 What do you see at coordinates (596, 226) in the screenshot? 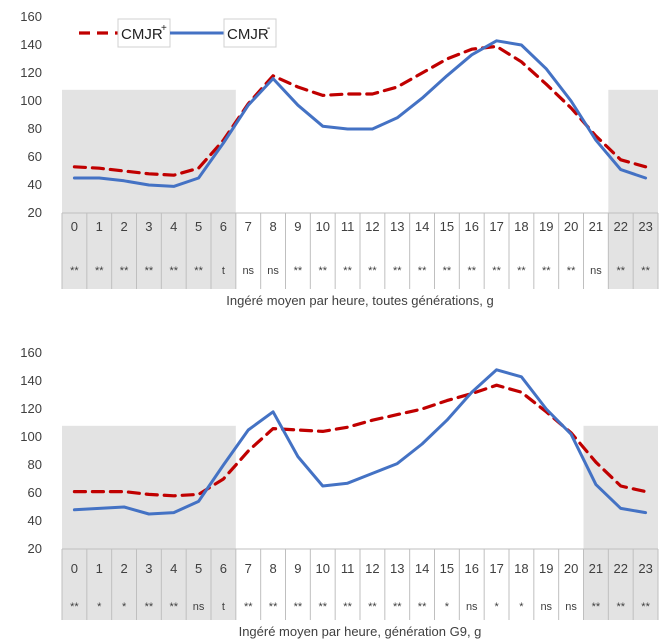
I see `hour-label: 21` at bounding box center [596, 226].